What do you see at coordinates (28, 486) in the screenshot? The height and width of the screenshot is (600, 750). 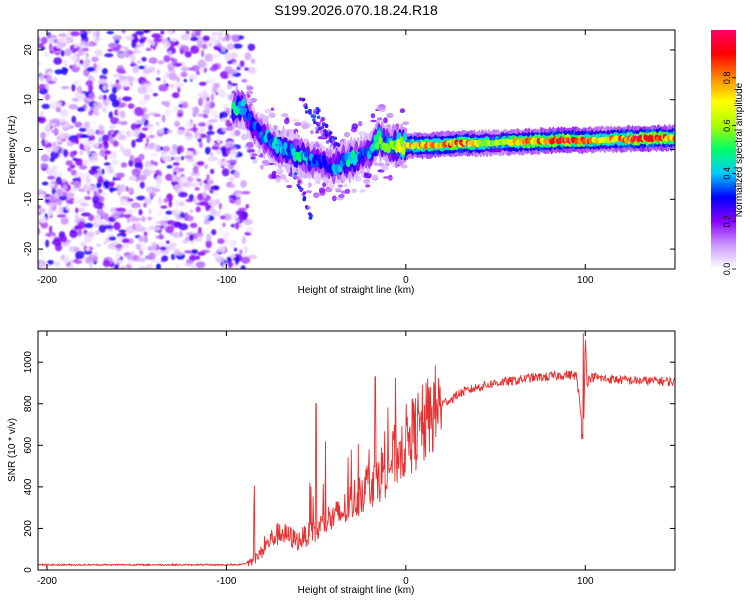 I see `y-tick-label: 400` at bounding box center [28, 486].